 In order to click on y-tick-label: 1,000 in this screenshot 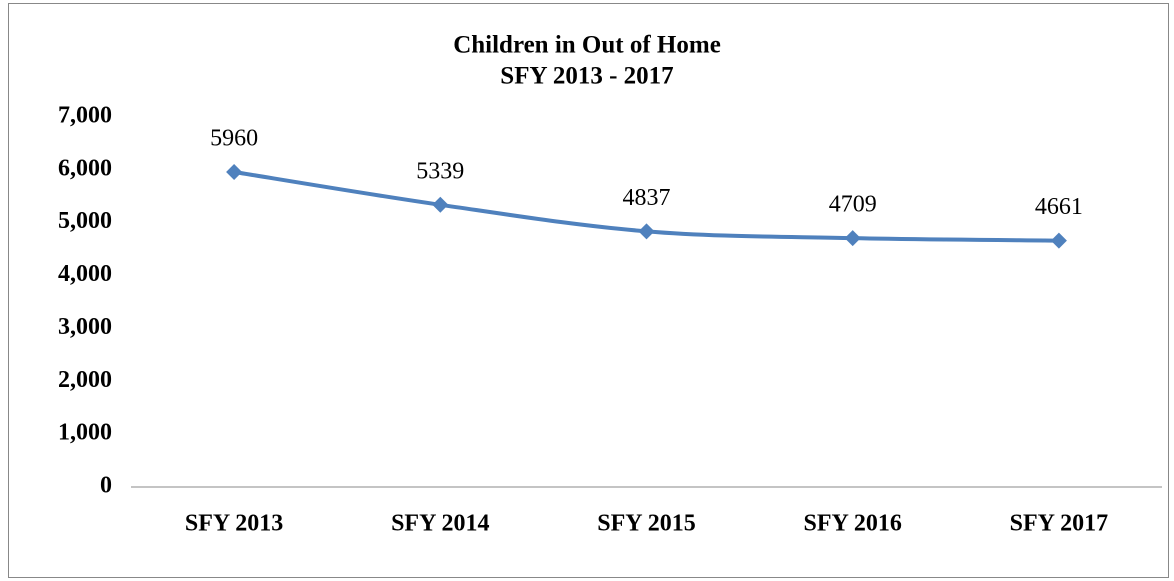, I will do `click(85, 433)`.